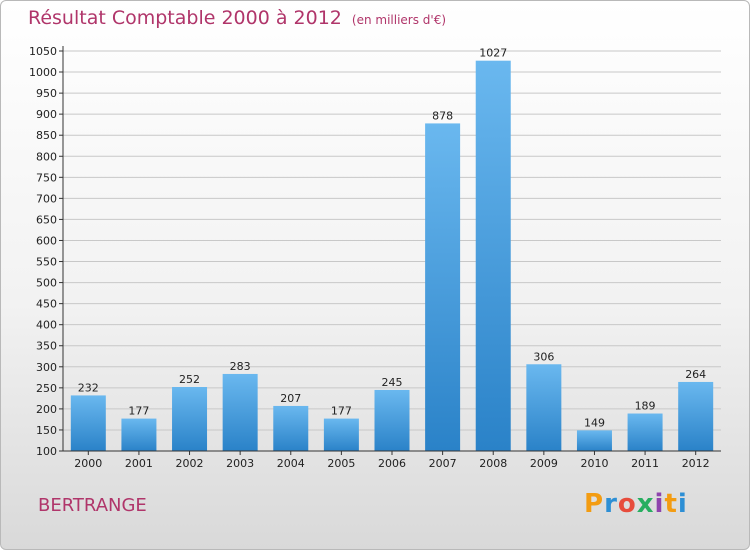 The image size is (750, 550). What do you see at coordinates (240, 366) in the screenshot?
I see `bar-value-label: 283` at bounding box center [240, 366].